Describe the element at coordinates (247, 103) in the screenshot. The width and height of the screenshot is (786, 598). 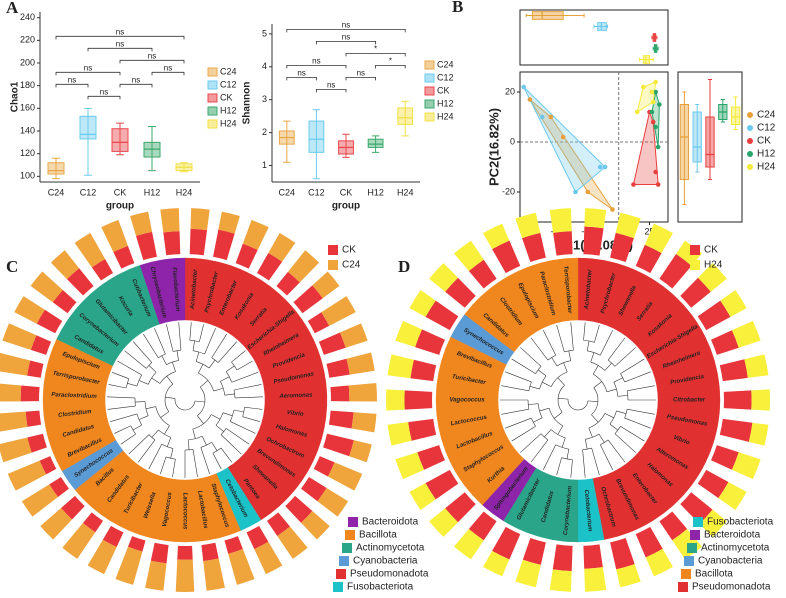
I see `y-axis-title: Shannon` at that location.